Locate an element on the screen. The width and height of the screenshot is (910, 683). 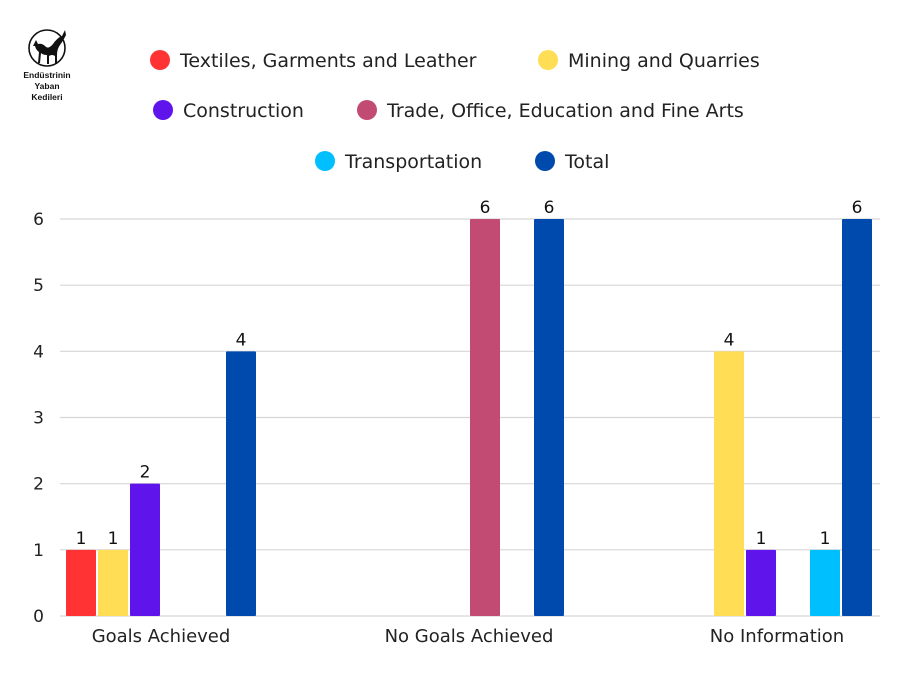
logo: Endüstrinin Yaban Kedileri is located at coordinates (47, 65).